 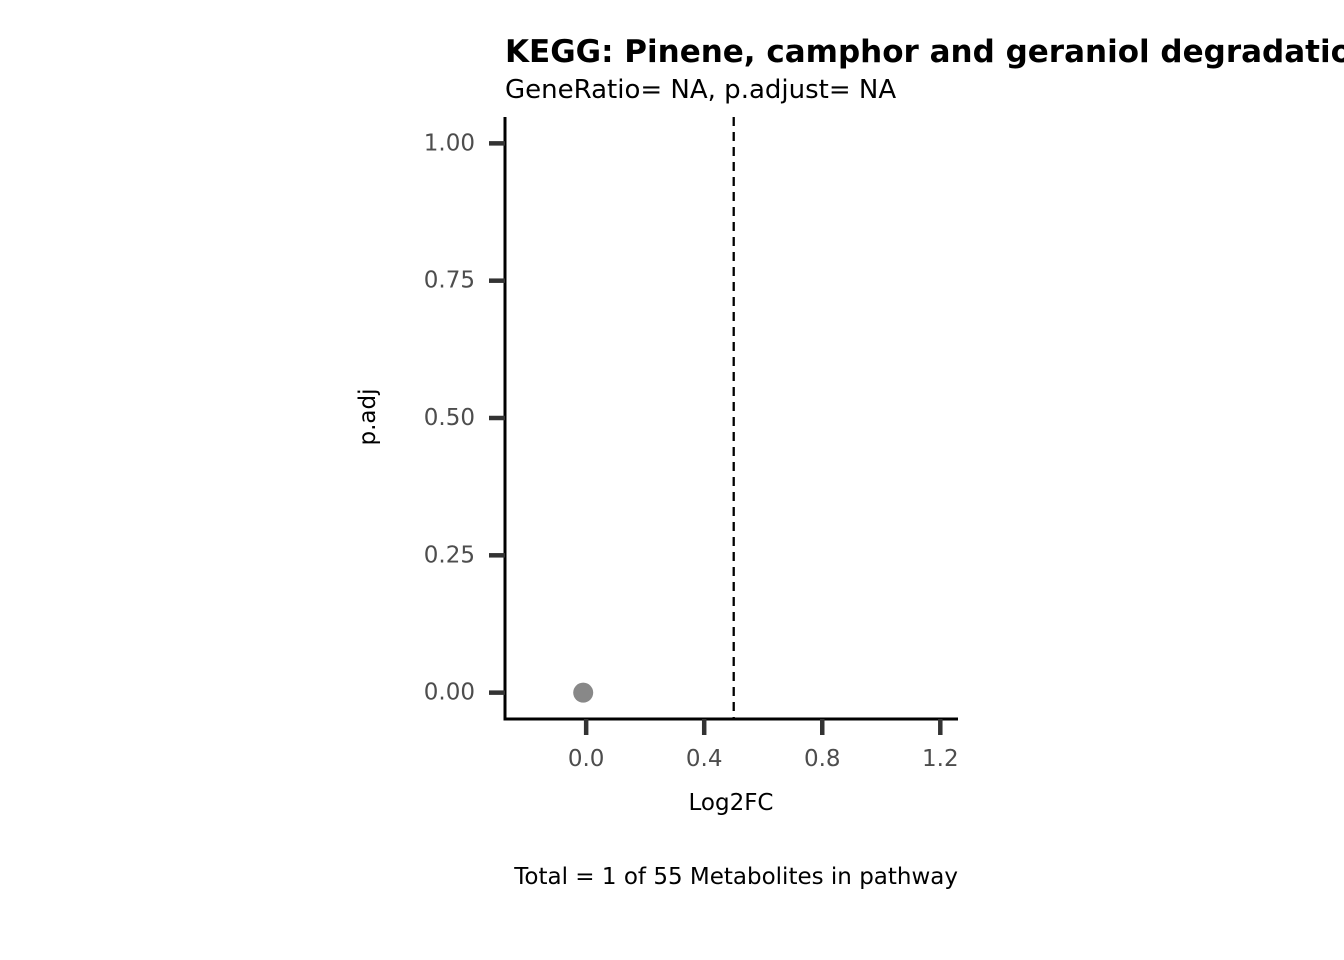 What do you see at coordinates (700, 90) in the screenshot?
I see `chart-subtitle: GeneRatio= NA, p.adjust= NA` at bounding box center [700, 90].